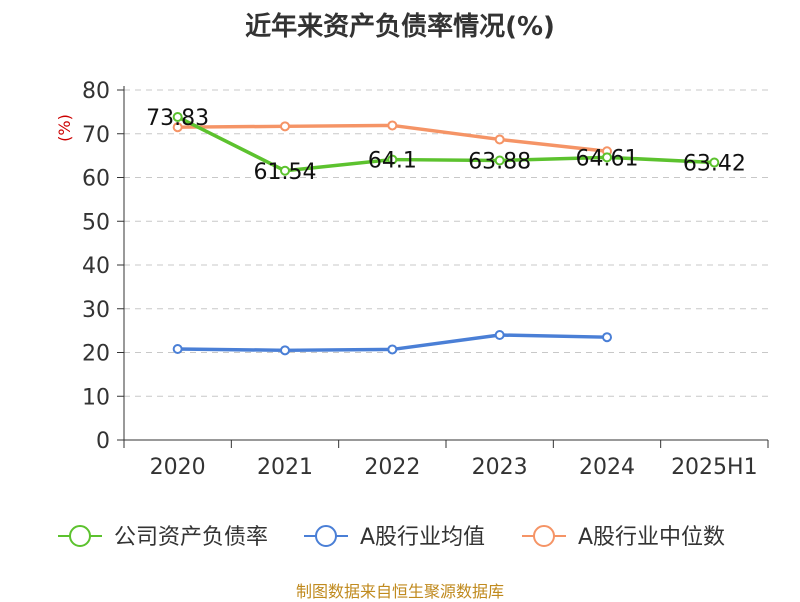  Describe the element at coordinates (422, 537) in the screenshot. I see `legend-label-1: A股行业均值` at that location.